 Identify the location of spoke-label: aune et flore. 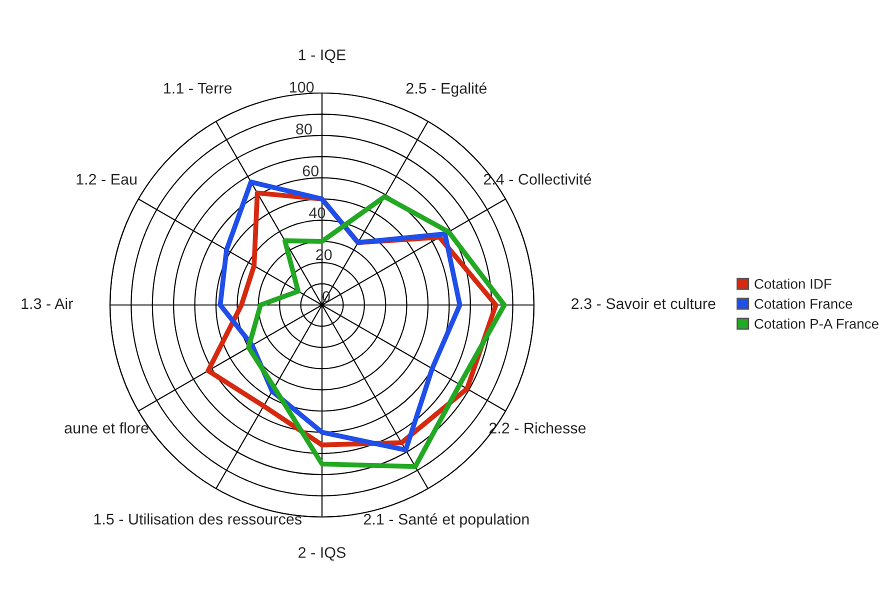
(106, 428).